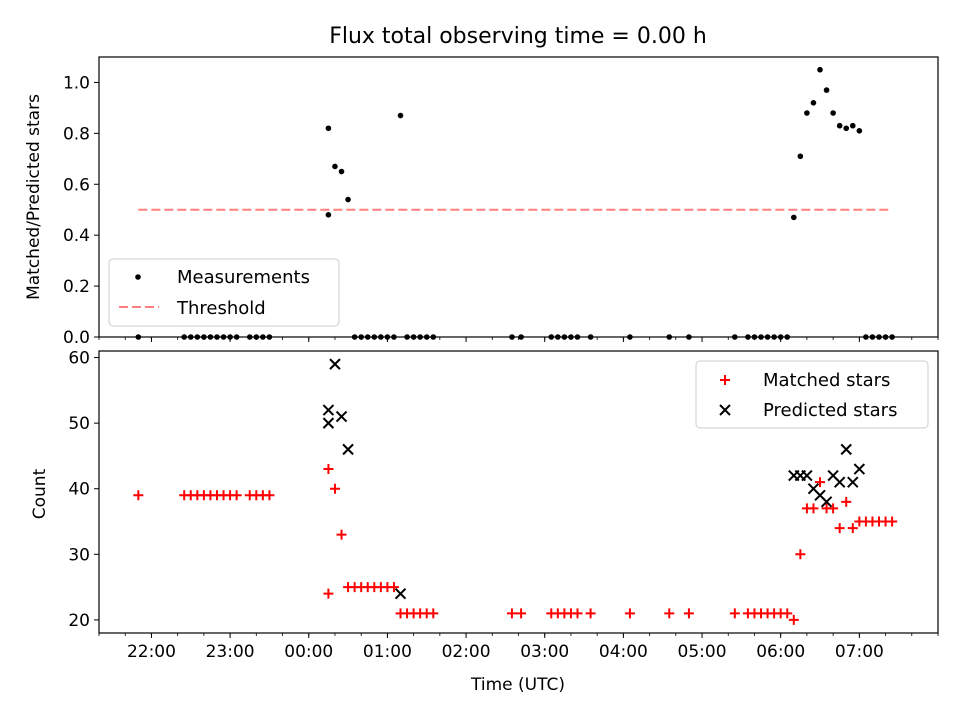  What do you see at coordinates (76, 185) in the screenshot?
I see `top-y-tick-label: 0.6` at bounding box center [76, 185].